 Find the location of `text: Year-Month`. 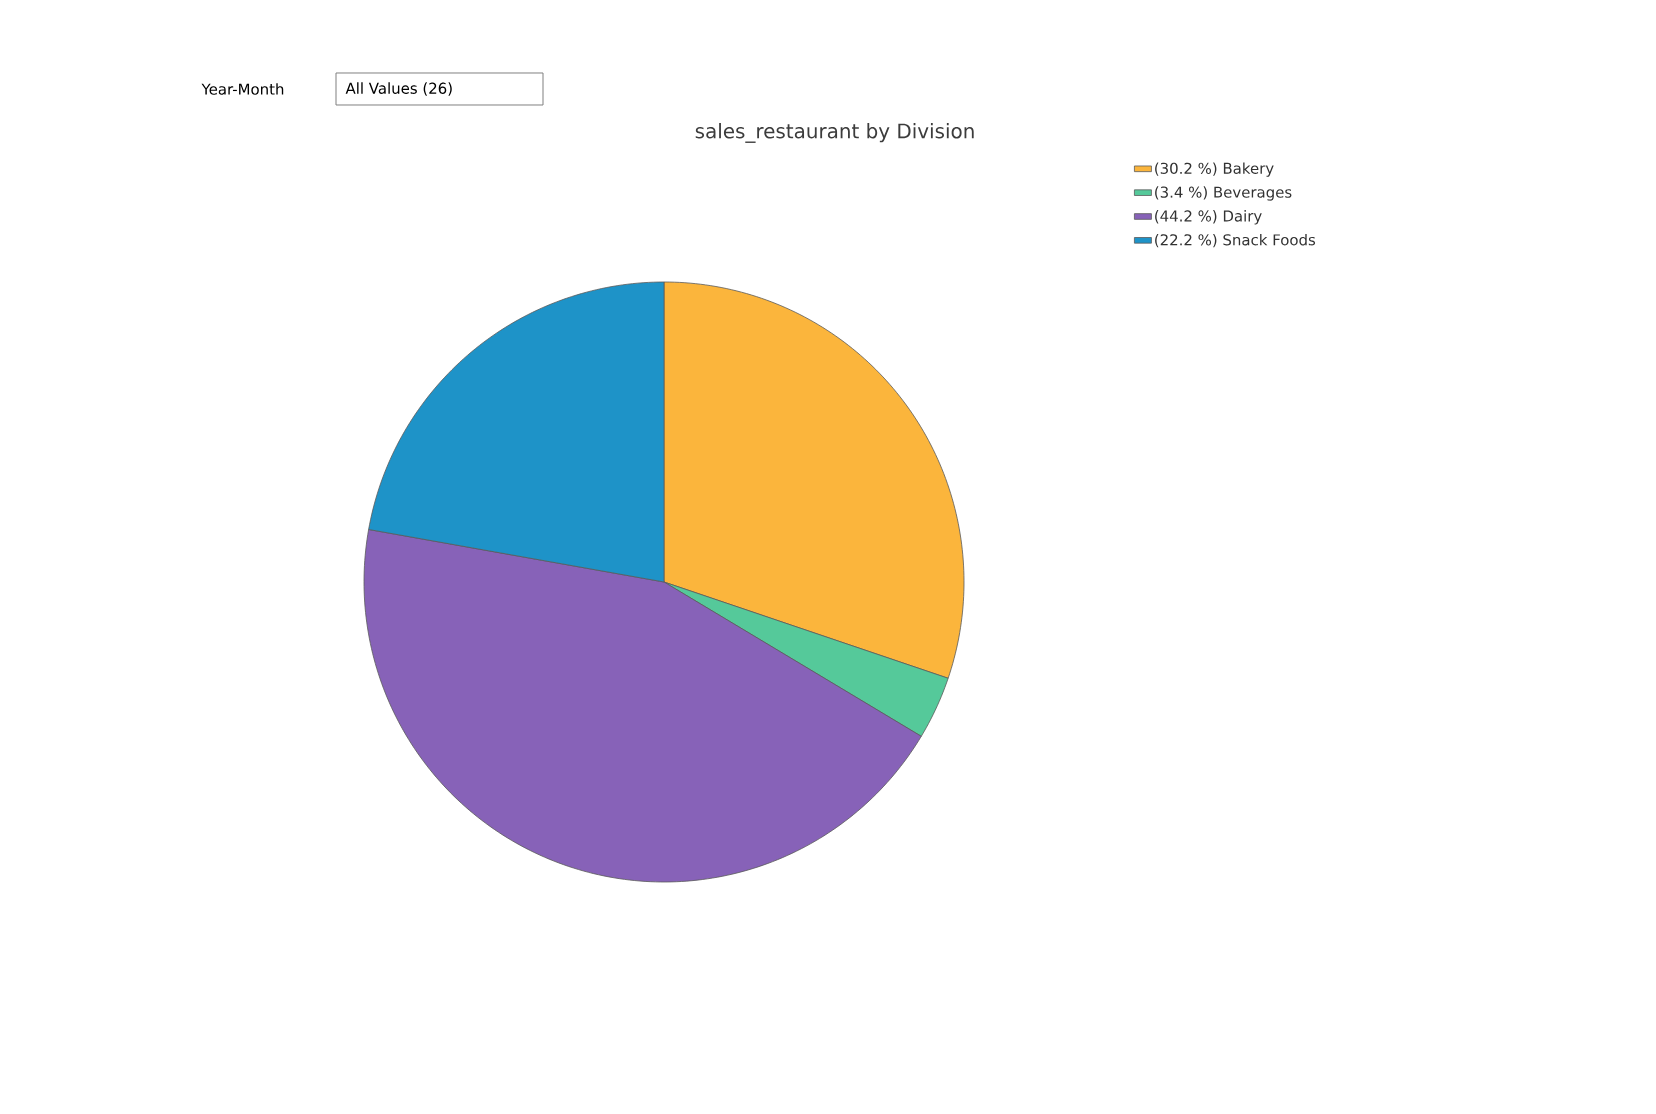

text: Year-Month is located at coordinates (242, 89).